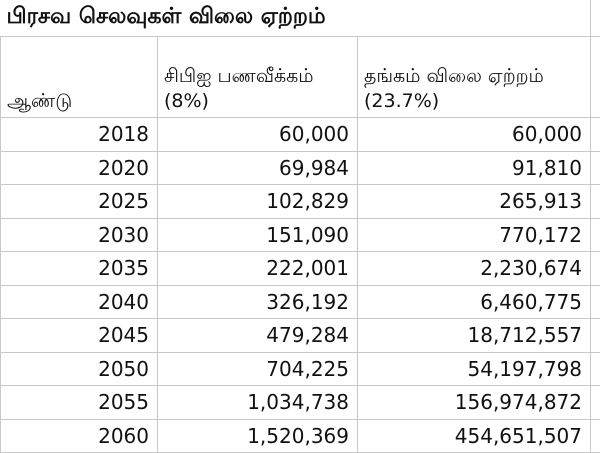 The width and height of the screenshot is (600, 453). Describe the element at coordinates (79, 336) in the screenshot. I see `year-cell: 2045` at that location.